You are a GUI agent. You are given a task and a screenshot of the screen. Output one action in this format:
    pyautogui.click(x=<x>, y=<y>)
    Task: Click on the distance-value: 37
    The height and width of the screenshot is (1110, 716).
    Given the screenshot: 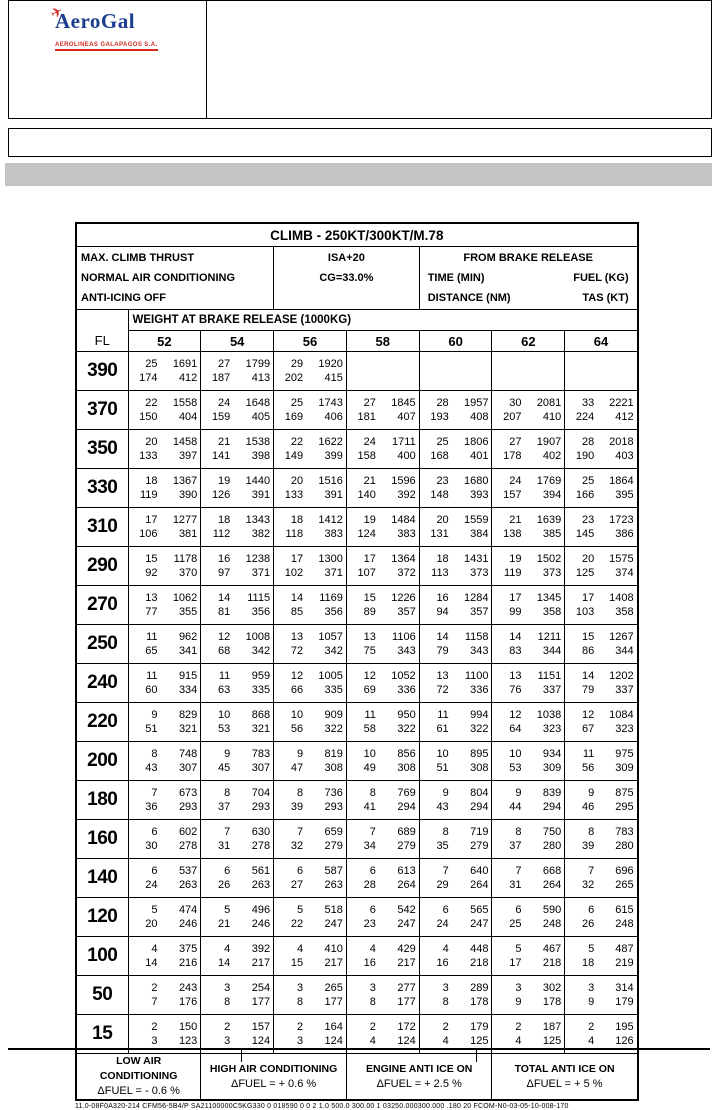 What is the action you would take?
    pyautogui.click(x=224, y=807)
    